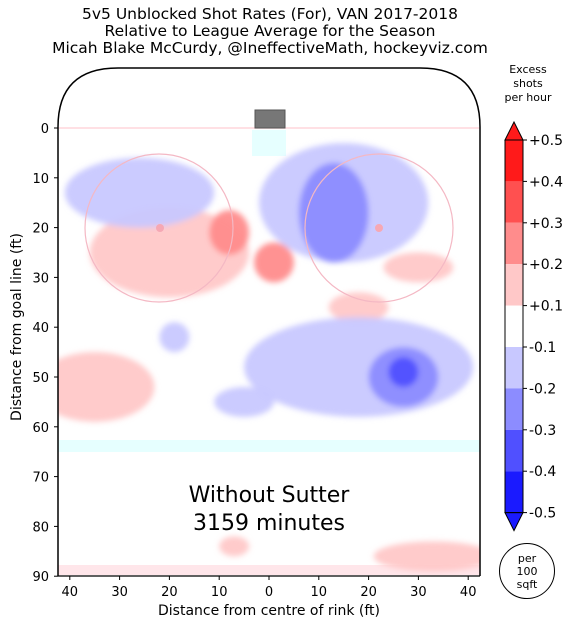 Image resolution: width=582 pixels, height=631 pixels. Describe the element at coordinates (40, 328) in the screenshot. I see `y-tick-label-4: 40` at that location.